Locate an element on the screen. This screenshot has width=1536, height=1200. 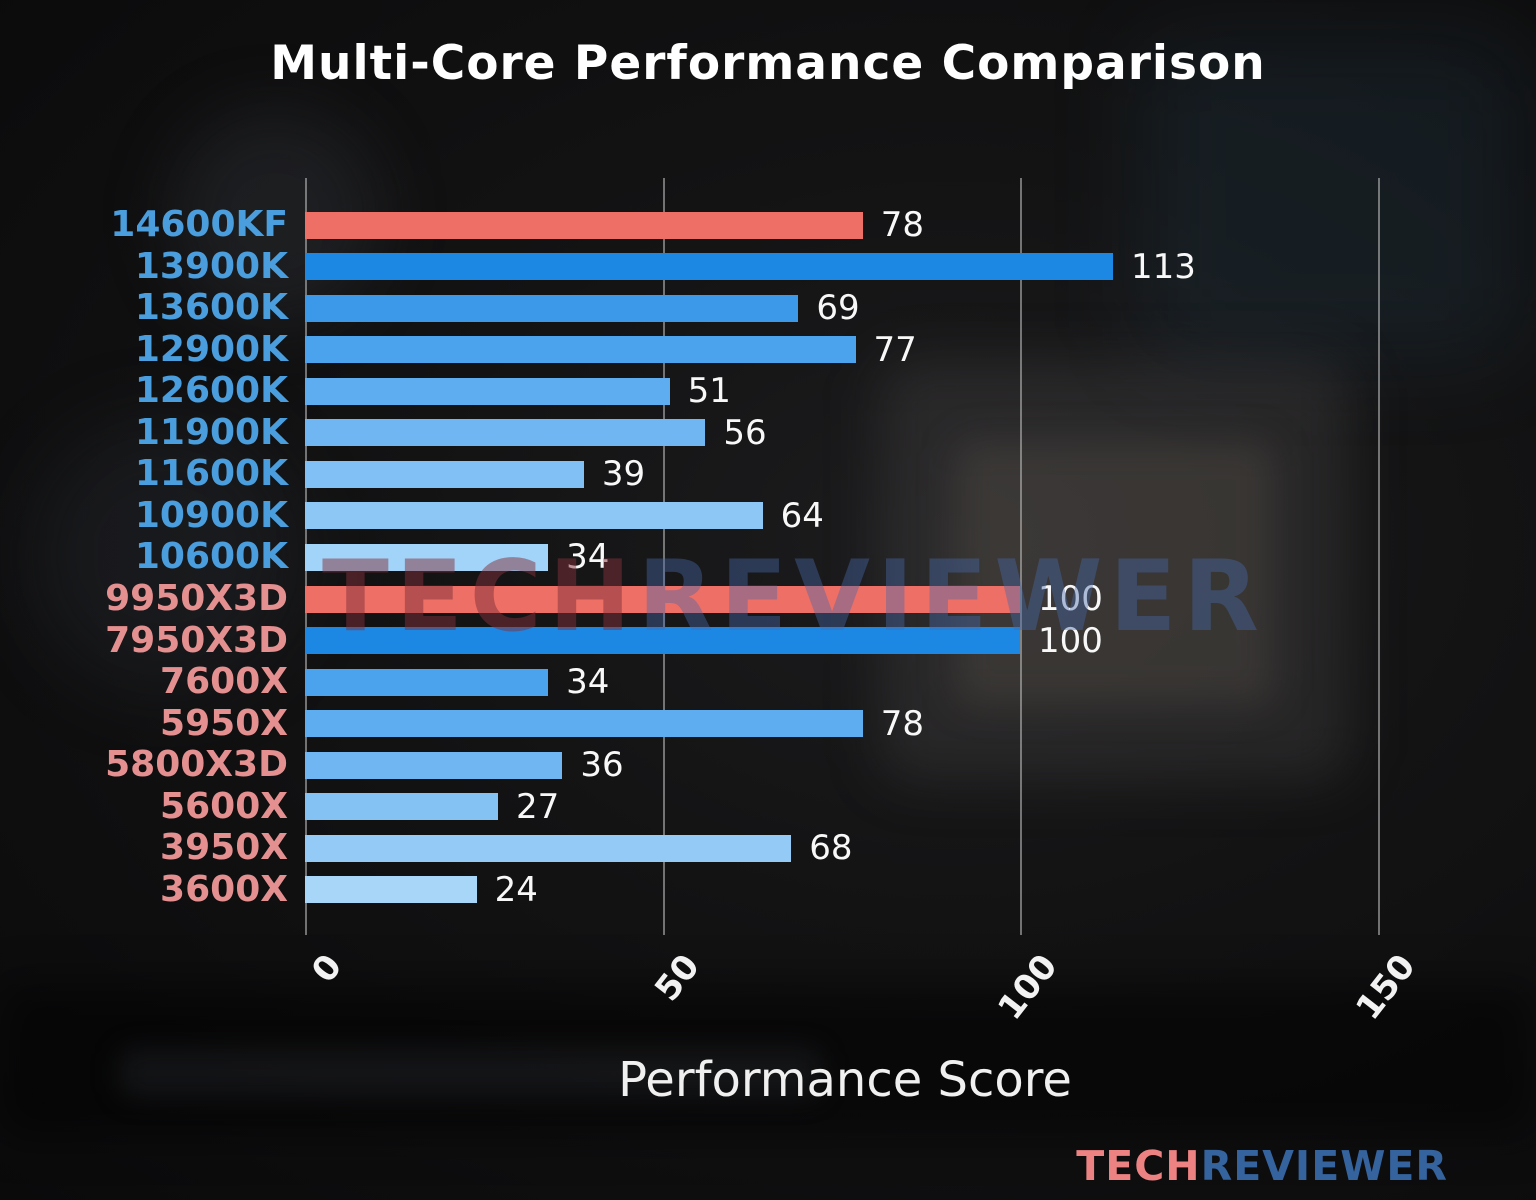
category-label-11600k: 11600K is located at coordinates (211, 474).